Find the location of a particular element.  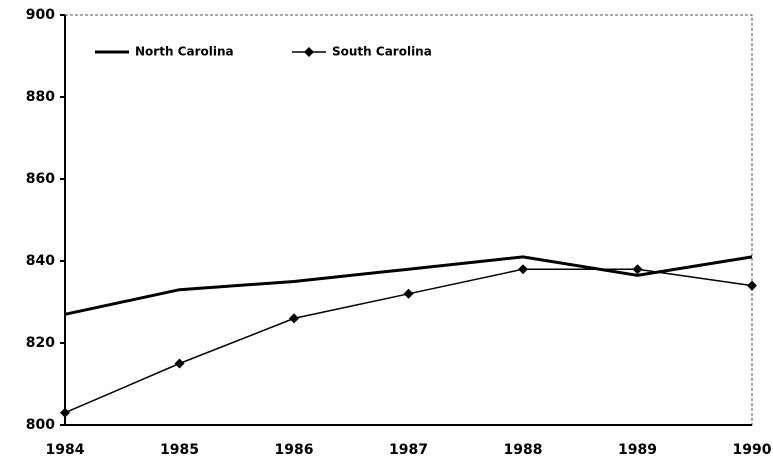

x-tick-label: 1987 is located at coordinates (408, 450).